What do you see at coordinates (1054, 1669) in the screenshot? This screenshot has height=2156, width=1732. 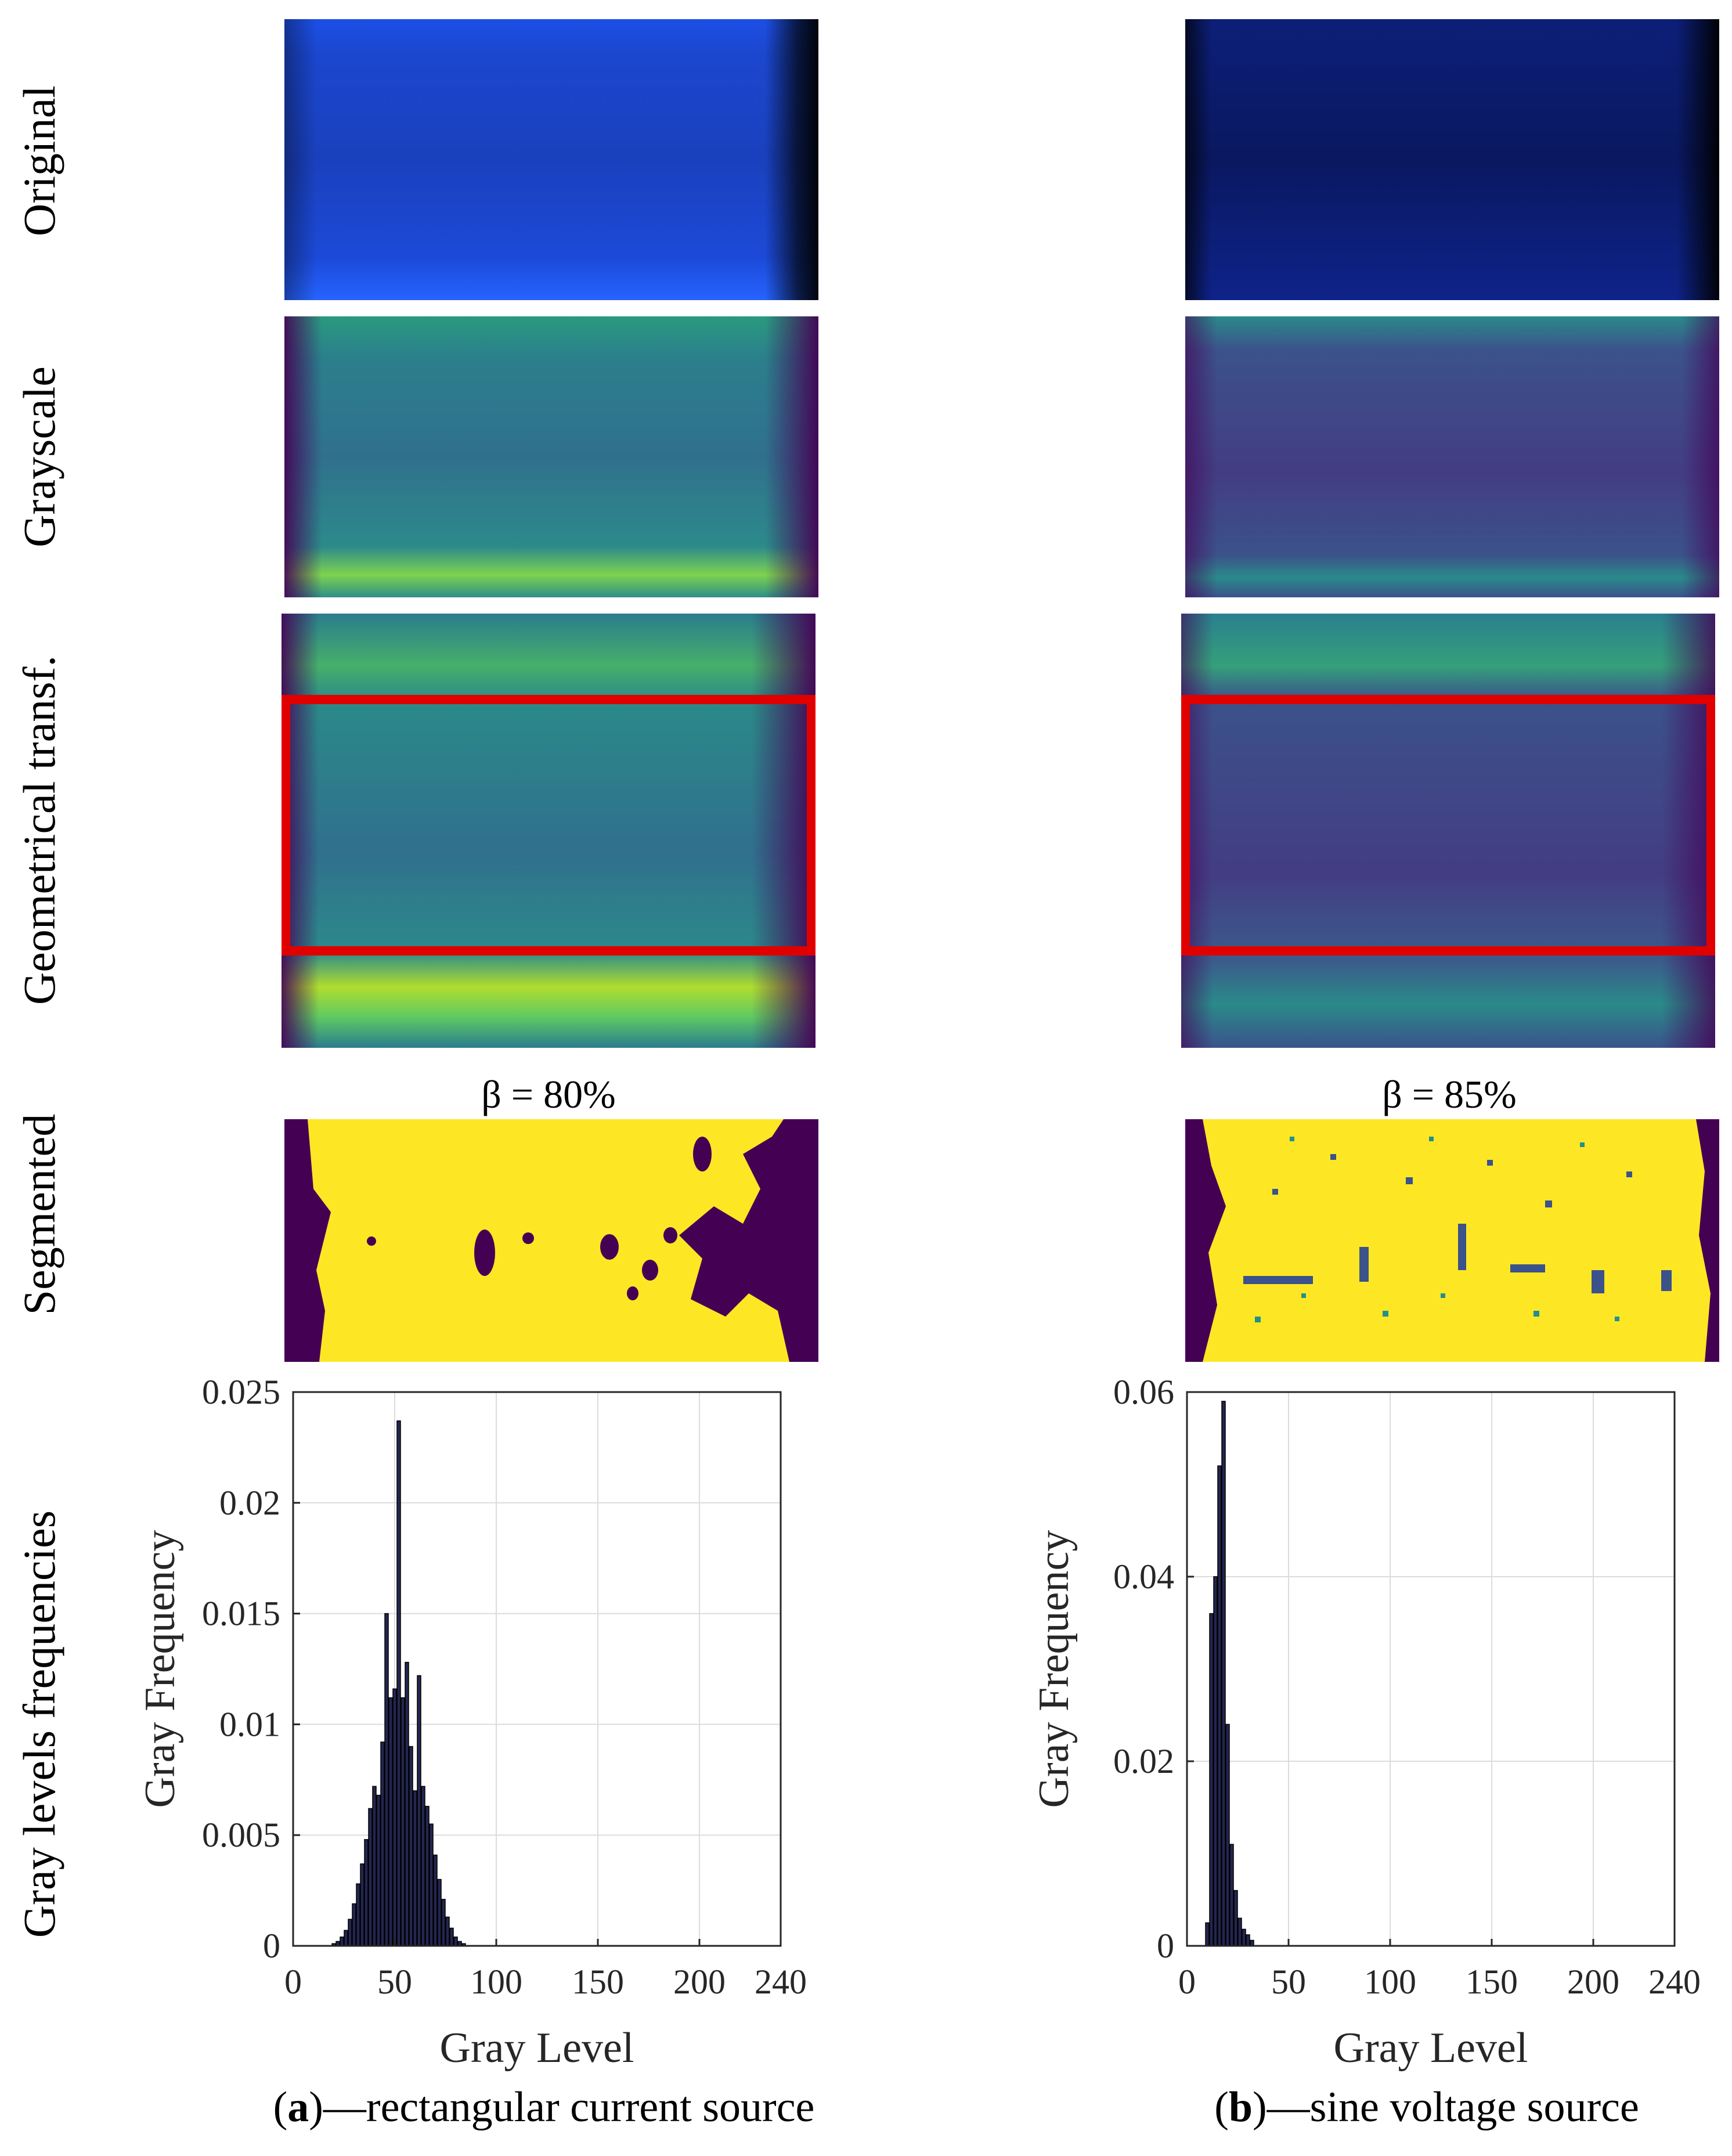 I see `y-axis-label-b: Gray Frequency` at bounding box center [1054, 1669].